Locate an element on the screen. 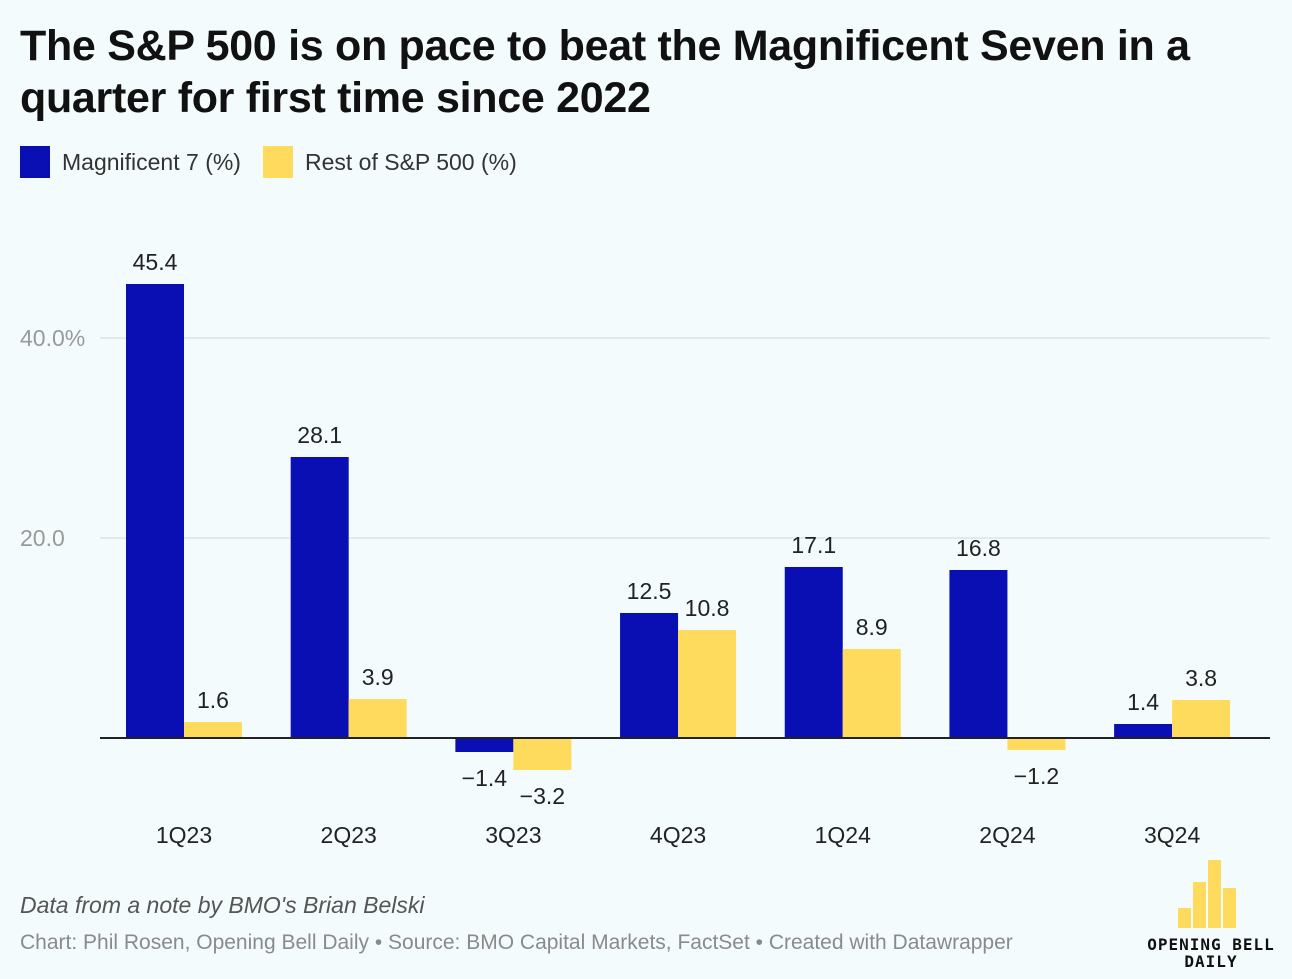  legend-label-magnificent-7: Magnificent 7 (%) is located at coordinates (151, 161).